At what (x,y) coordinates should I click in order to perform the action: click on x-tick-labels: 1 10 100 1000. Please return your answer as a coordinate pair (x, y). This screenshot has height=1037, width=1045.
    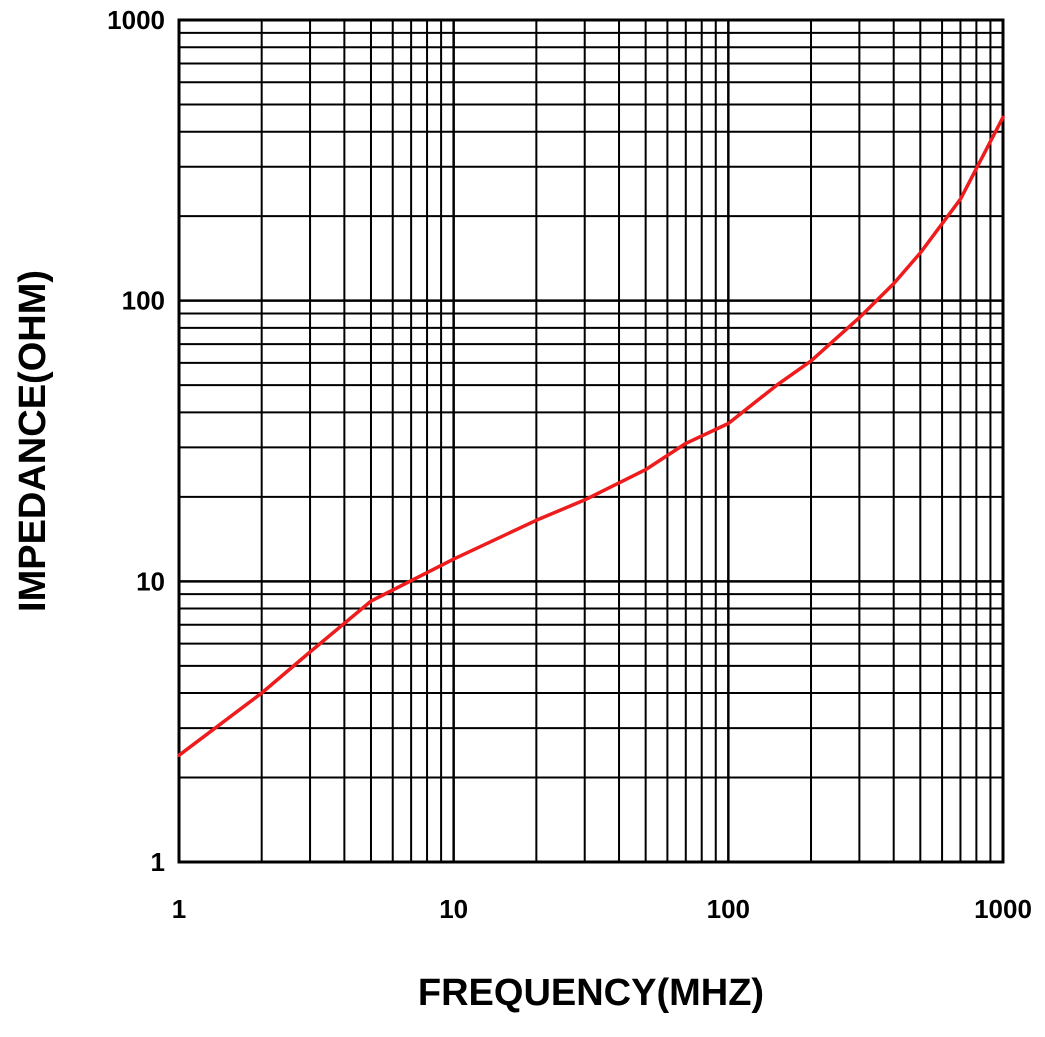
    Looking at the image, I should click on (602, 909).